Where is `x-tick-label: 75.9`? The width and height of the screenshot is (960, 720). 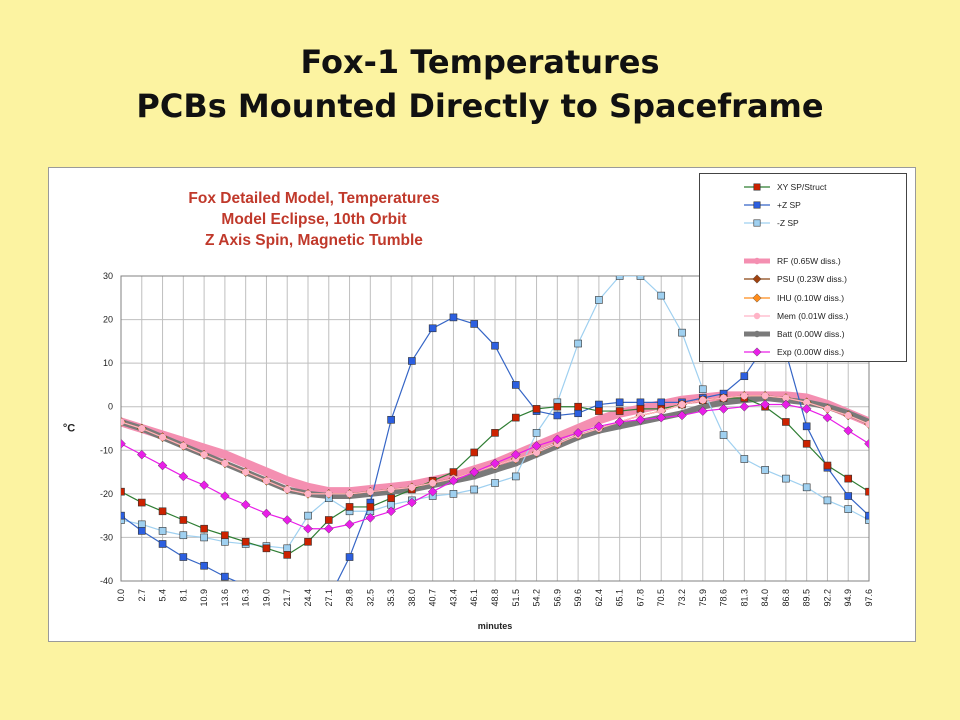 x-tick-label: 75.9 is located at coordinates (703, 598).